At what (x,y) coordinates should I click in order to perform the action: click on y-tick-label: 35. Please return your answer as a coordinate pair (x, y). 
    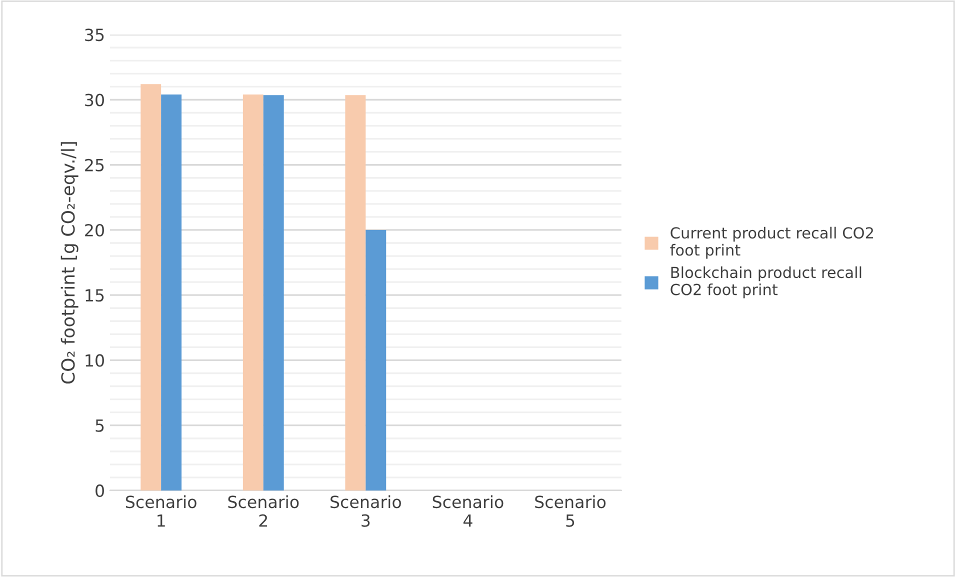
    Looking at the image, I should click on (94, 35).